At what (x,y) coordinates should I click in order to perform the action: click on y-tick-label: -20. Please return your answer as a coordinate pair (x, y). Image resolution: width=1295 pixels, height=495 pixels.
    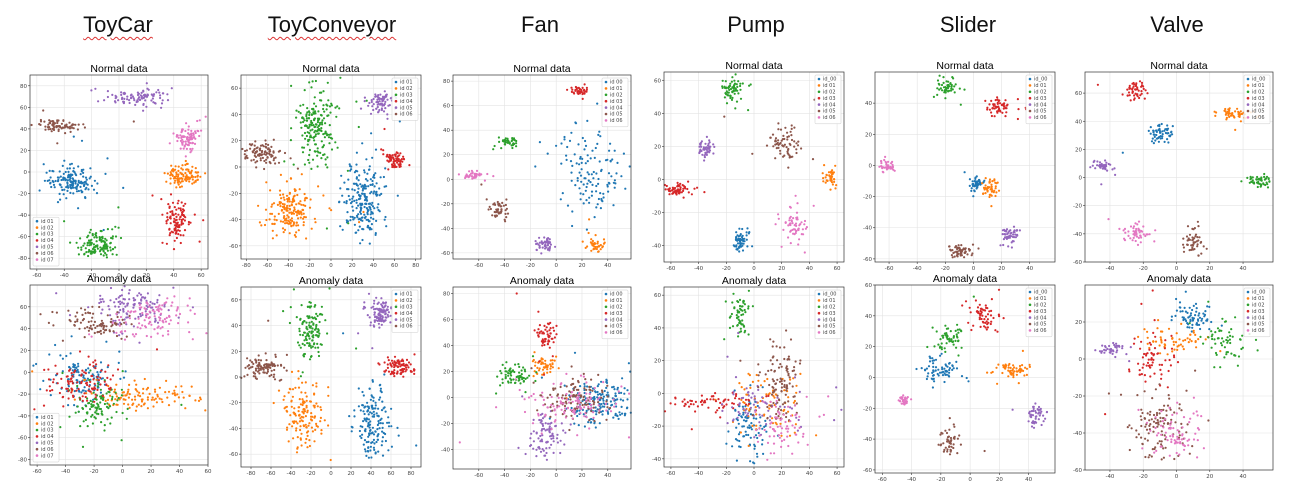
    Looking at the image, I should click on (233, 404).